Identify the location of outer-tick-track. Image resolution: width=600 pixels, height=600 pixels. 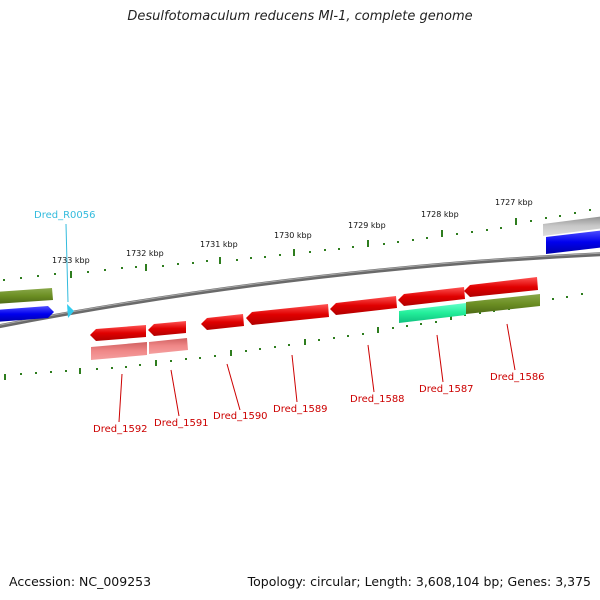
(297, 245).